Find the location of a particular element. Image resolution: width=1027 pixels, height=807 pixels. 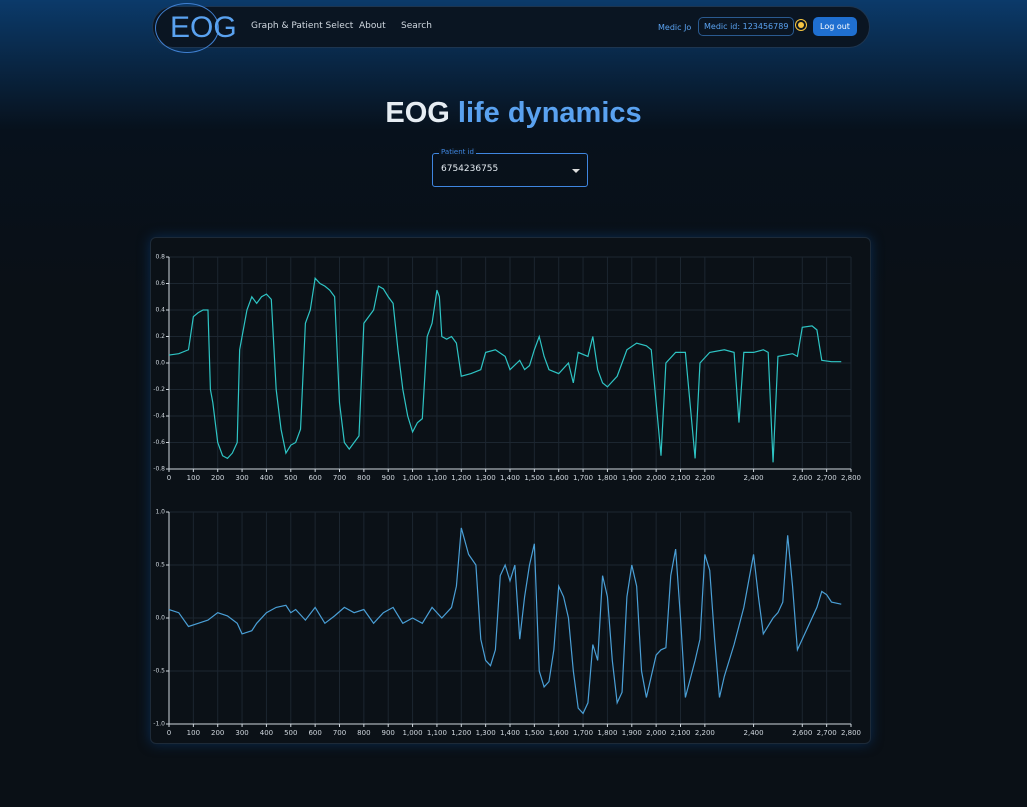

y-tick-label: 0.4 is located at coordinates (160, 310).